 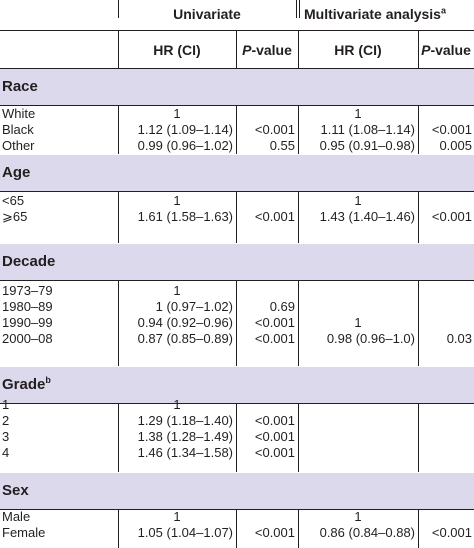 What do you see at coordinates (185, 216) in the screenshot?
I see `univariate-hr: 1.61 (1.58–1.63)` at bounding box center [185, 216].